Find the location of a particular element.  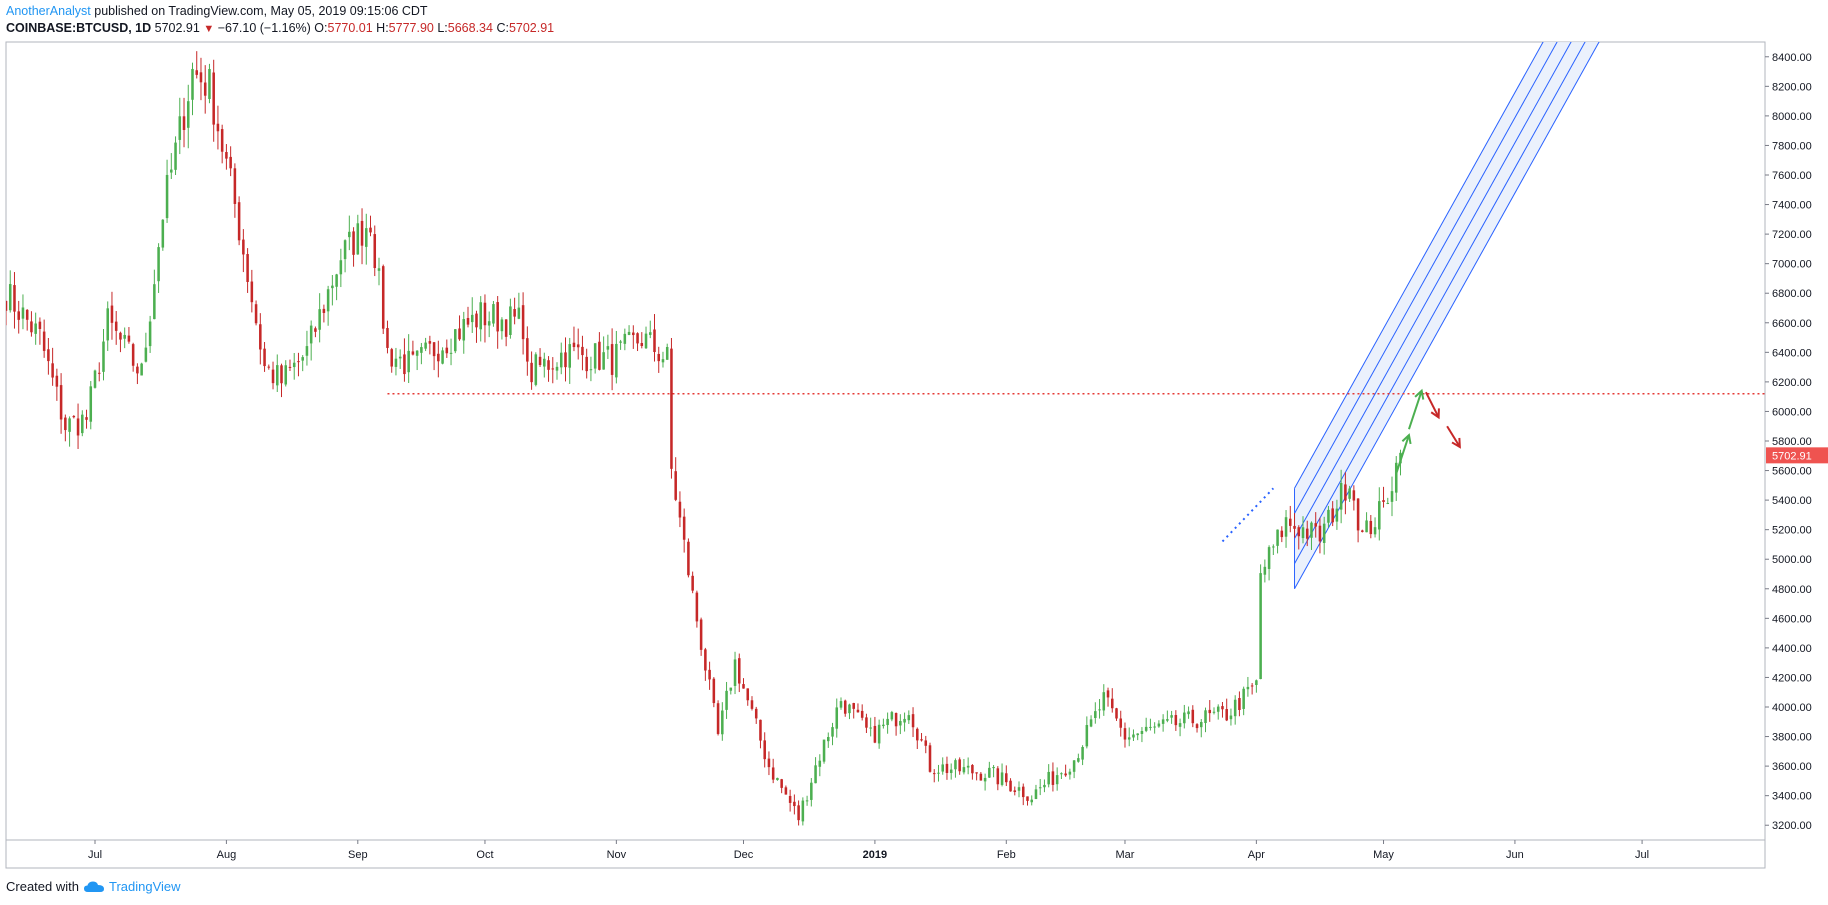

price-axis-label: 5400.00 is located at coordinates (1792, 501).